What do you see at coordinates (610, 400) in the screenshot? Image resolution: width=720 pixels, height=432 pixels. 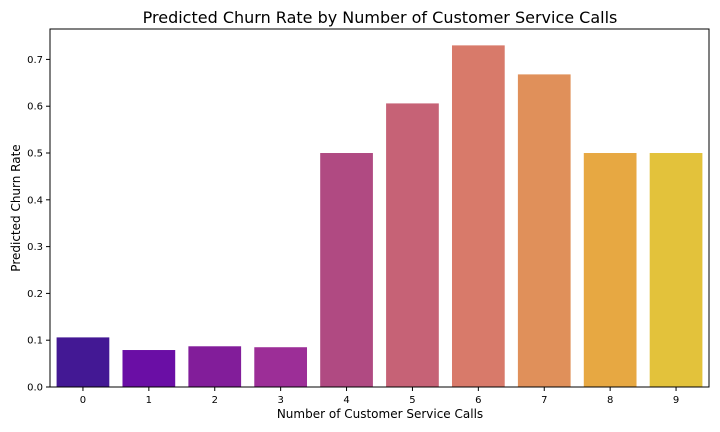 I see `x-tick-label: 8` at bounding box center [610, 400].